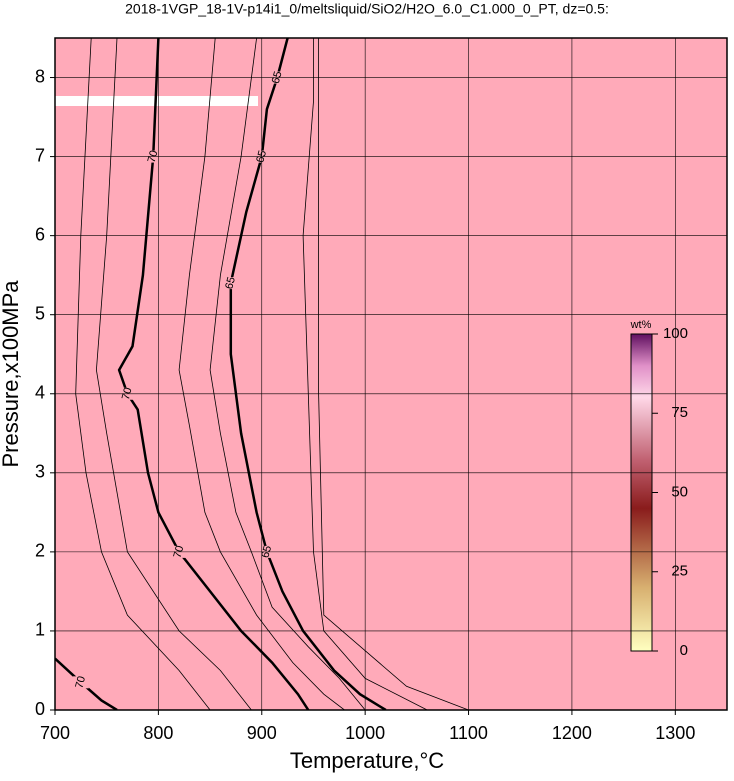 The height and width of the screenshot is (781, 734). What do you see at coordinates (40, 155) in the screenshot?
I see `y-tick-label: 7` at bounding box center [40, 155].